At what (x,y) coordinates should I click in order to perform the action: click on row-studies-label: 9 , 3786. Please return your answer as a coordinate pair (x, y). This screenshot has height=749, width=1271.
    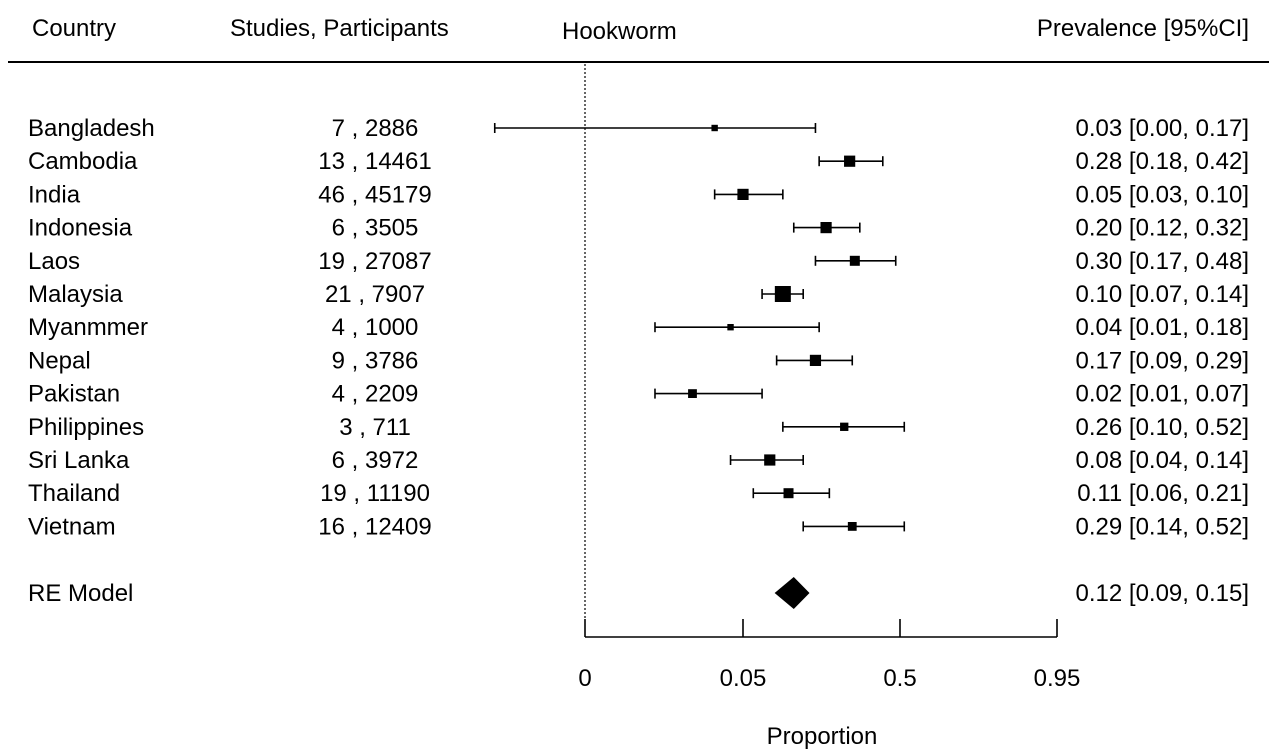
    Looking at the image, I should click on (375, 360).